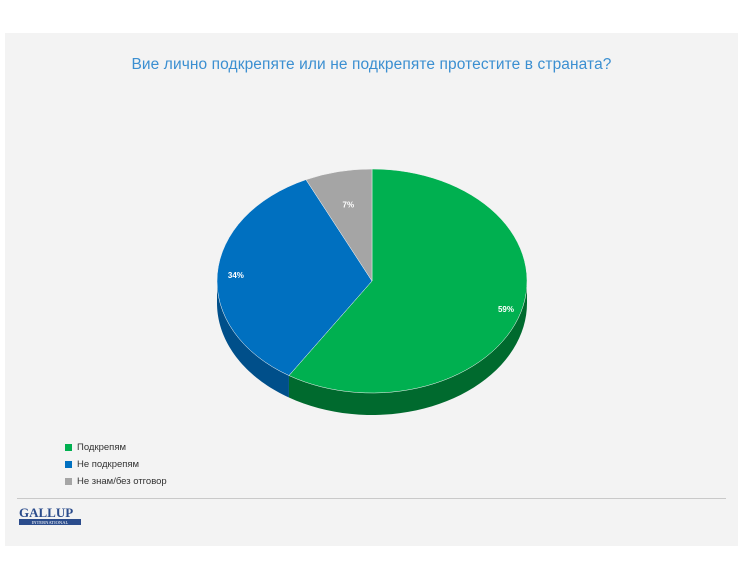 This screenshot has height=580, width=740. I want to click on legend-label: Не подкрепям, so click(108, 464).